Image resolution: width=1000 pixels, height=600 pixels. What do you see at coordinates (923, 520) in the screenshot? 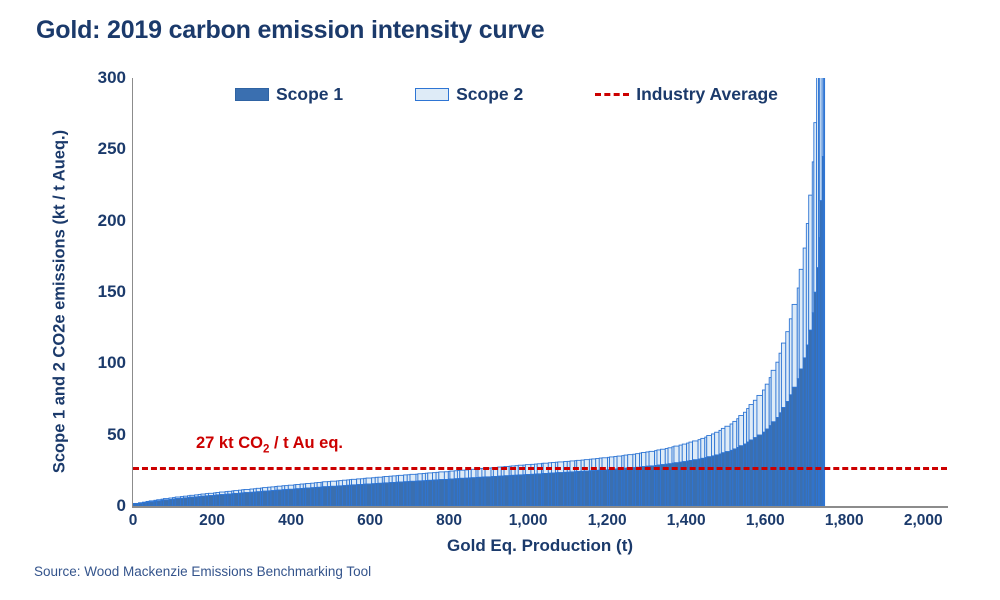
I see `x-tick-label: 2,000` at bounding box center [923, 520].